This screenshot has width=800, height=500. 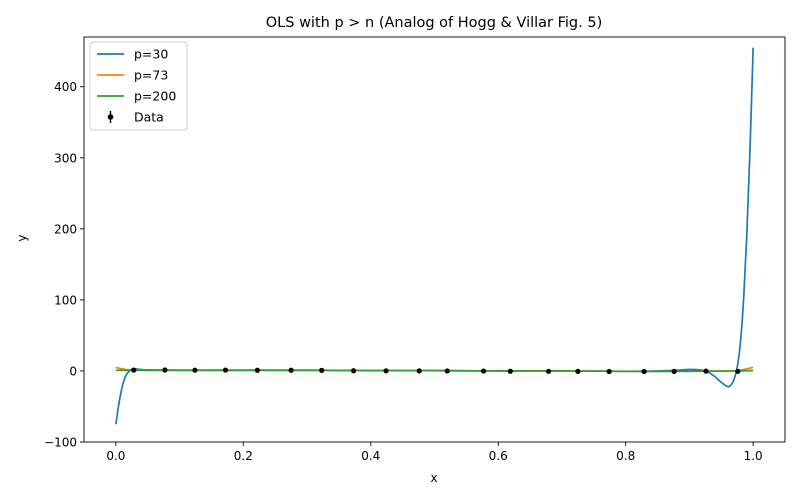 I want to click on y-tick-label: 0, so click(x=73, y=371).